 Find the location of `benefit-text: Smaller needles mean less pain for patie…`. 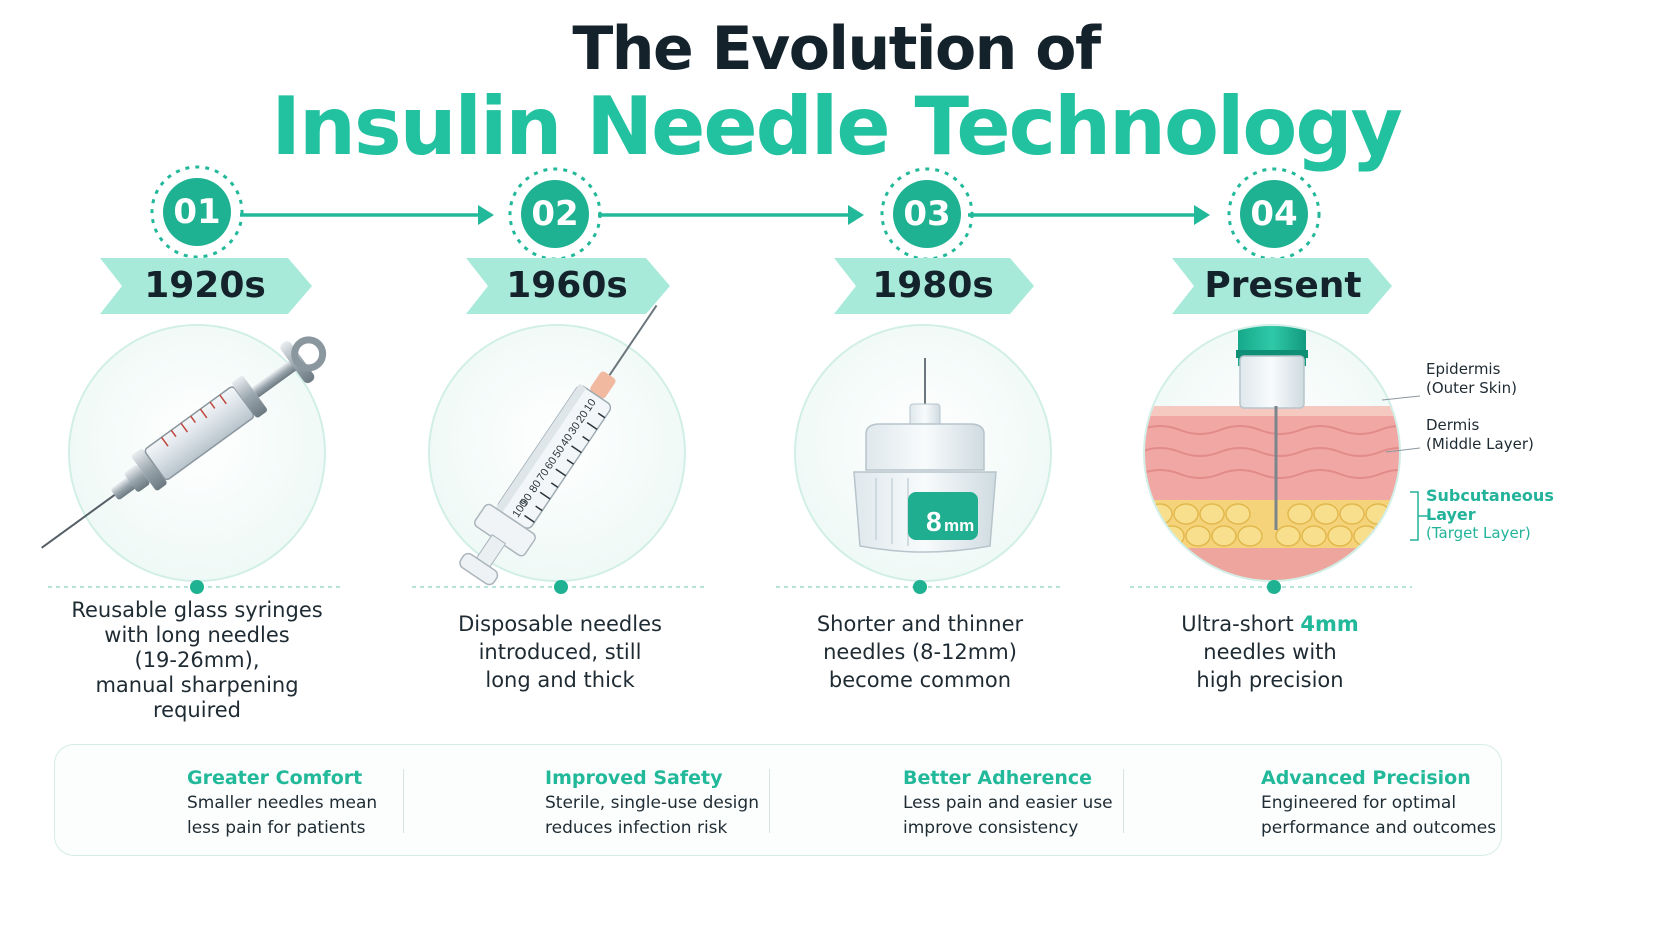

benefit-text: Smaller needles mean less pain for patie… is located at coordinates (282, 815).